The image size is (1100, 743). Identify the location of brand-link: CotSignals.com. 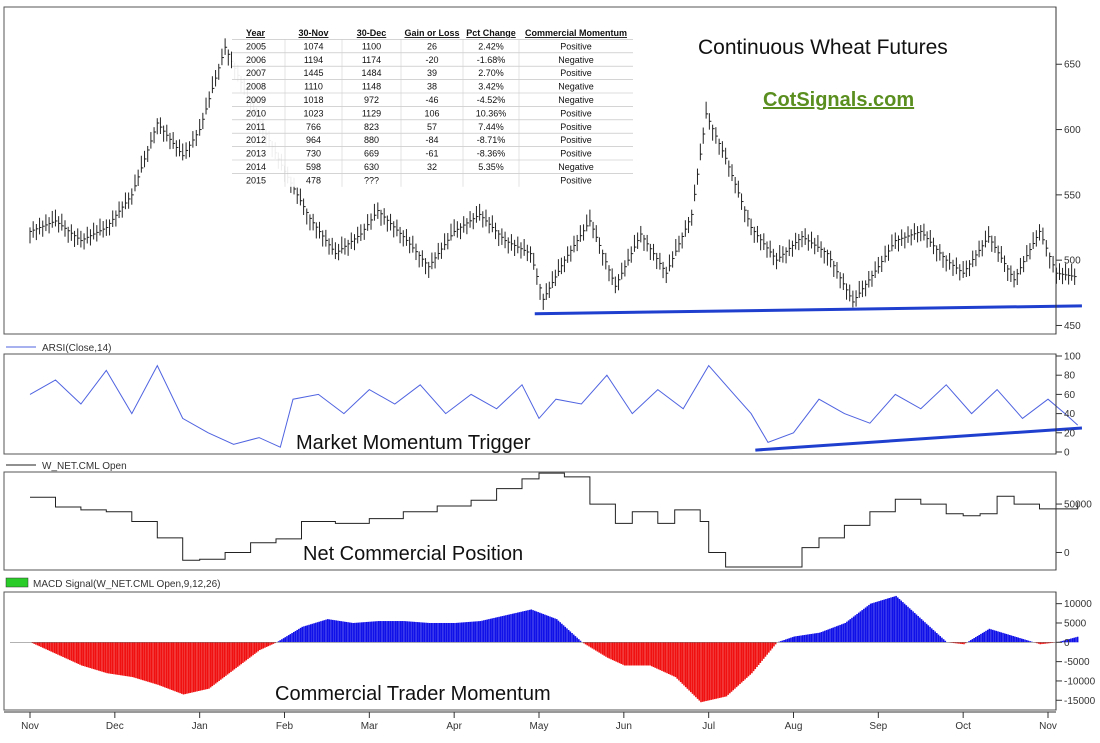
(838, 100).